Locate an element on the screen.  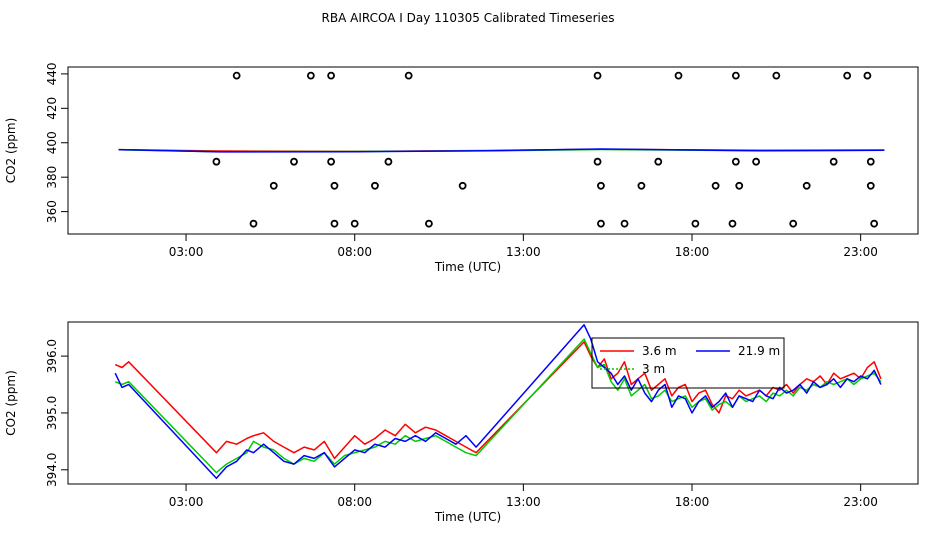
y-tick-label: 380 is located at coordinates (52, 177).